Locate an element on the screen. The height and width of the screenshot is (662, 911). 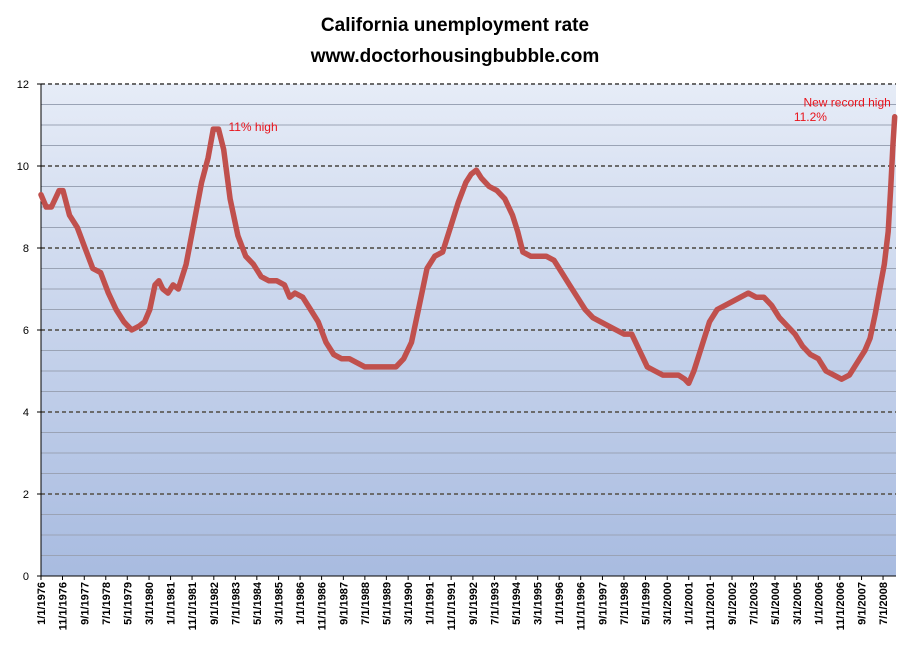
x-tick-label: 7/1/2003 is located at coordinates (755, 603).